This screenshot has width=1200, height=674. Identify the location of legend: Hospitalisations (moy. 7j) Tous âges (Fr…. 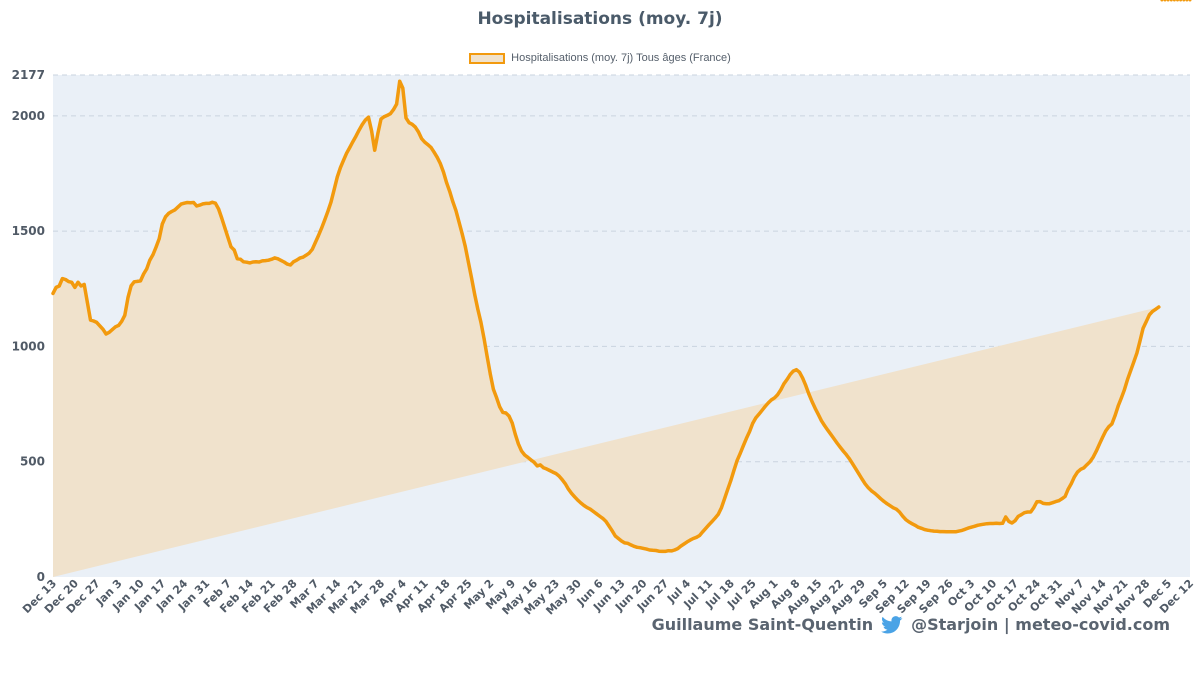
(600, 58).